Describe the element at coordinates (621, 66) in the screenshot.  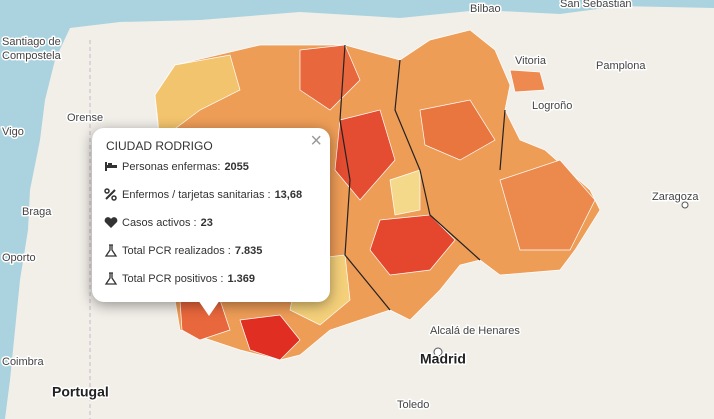
I see `place-label: Pamplona` at that location.